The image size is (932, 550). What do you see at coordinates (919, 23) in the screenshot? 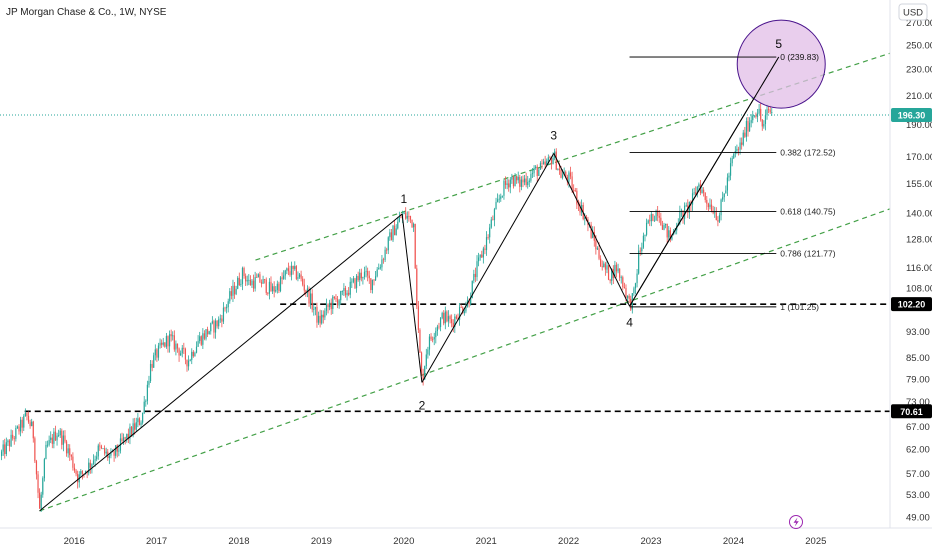
I see `price-tick-label: 270.00` at bounding box center [919, 23].